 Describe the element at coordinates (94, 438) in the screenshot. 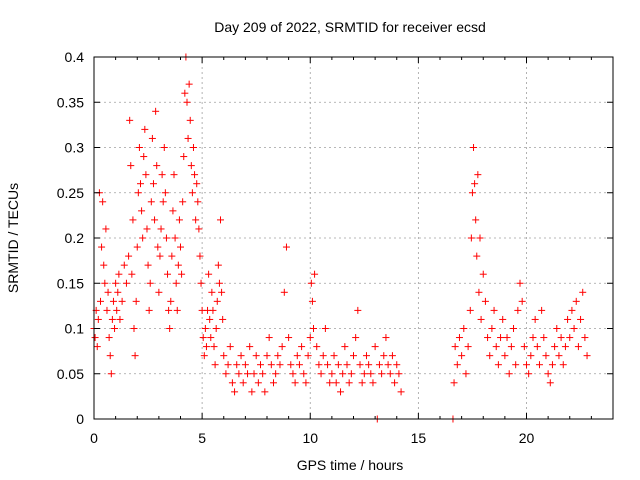

I see `x-tick-label: 0` at that location.